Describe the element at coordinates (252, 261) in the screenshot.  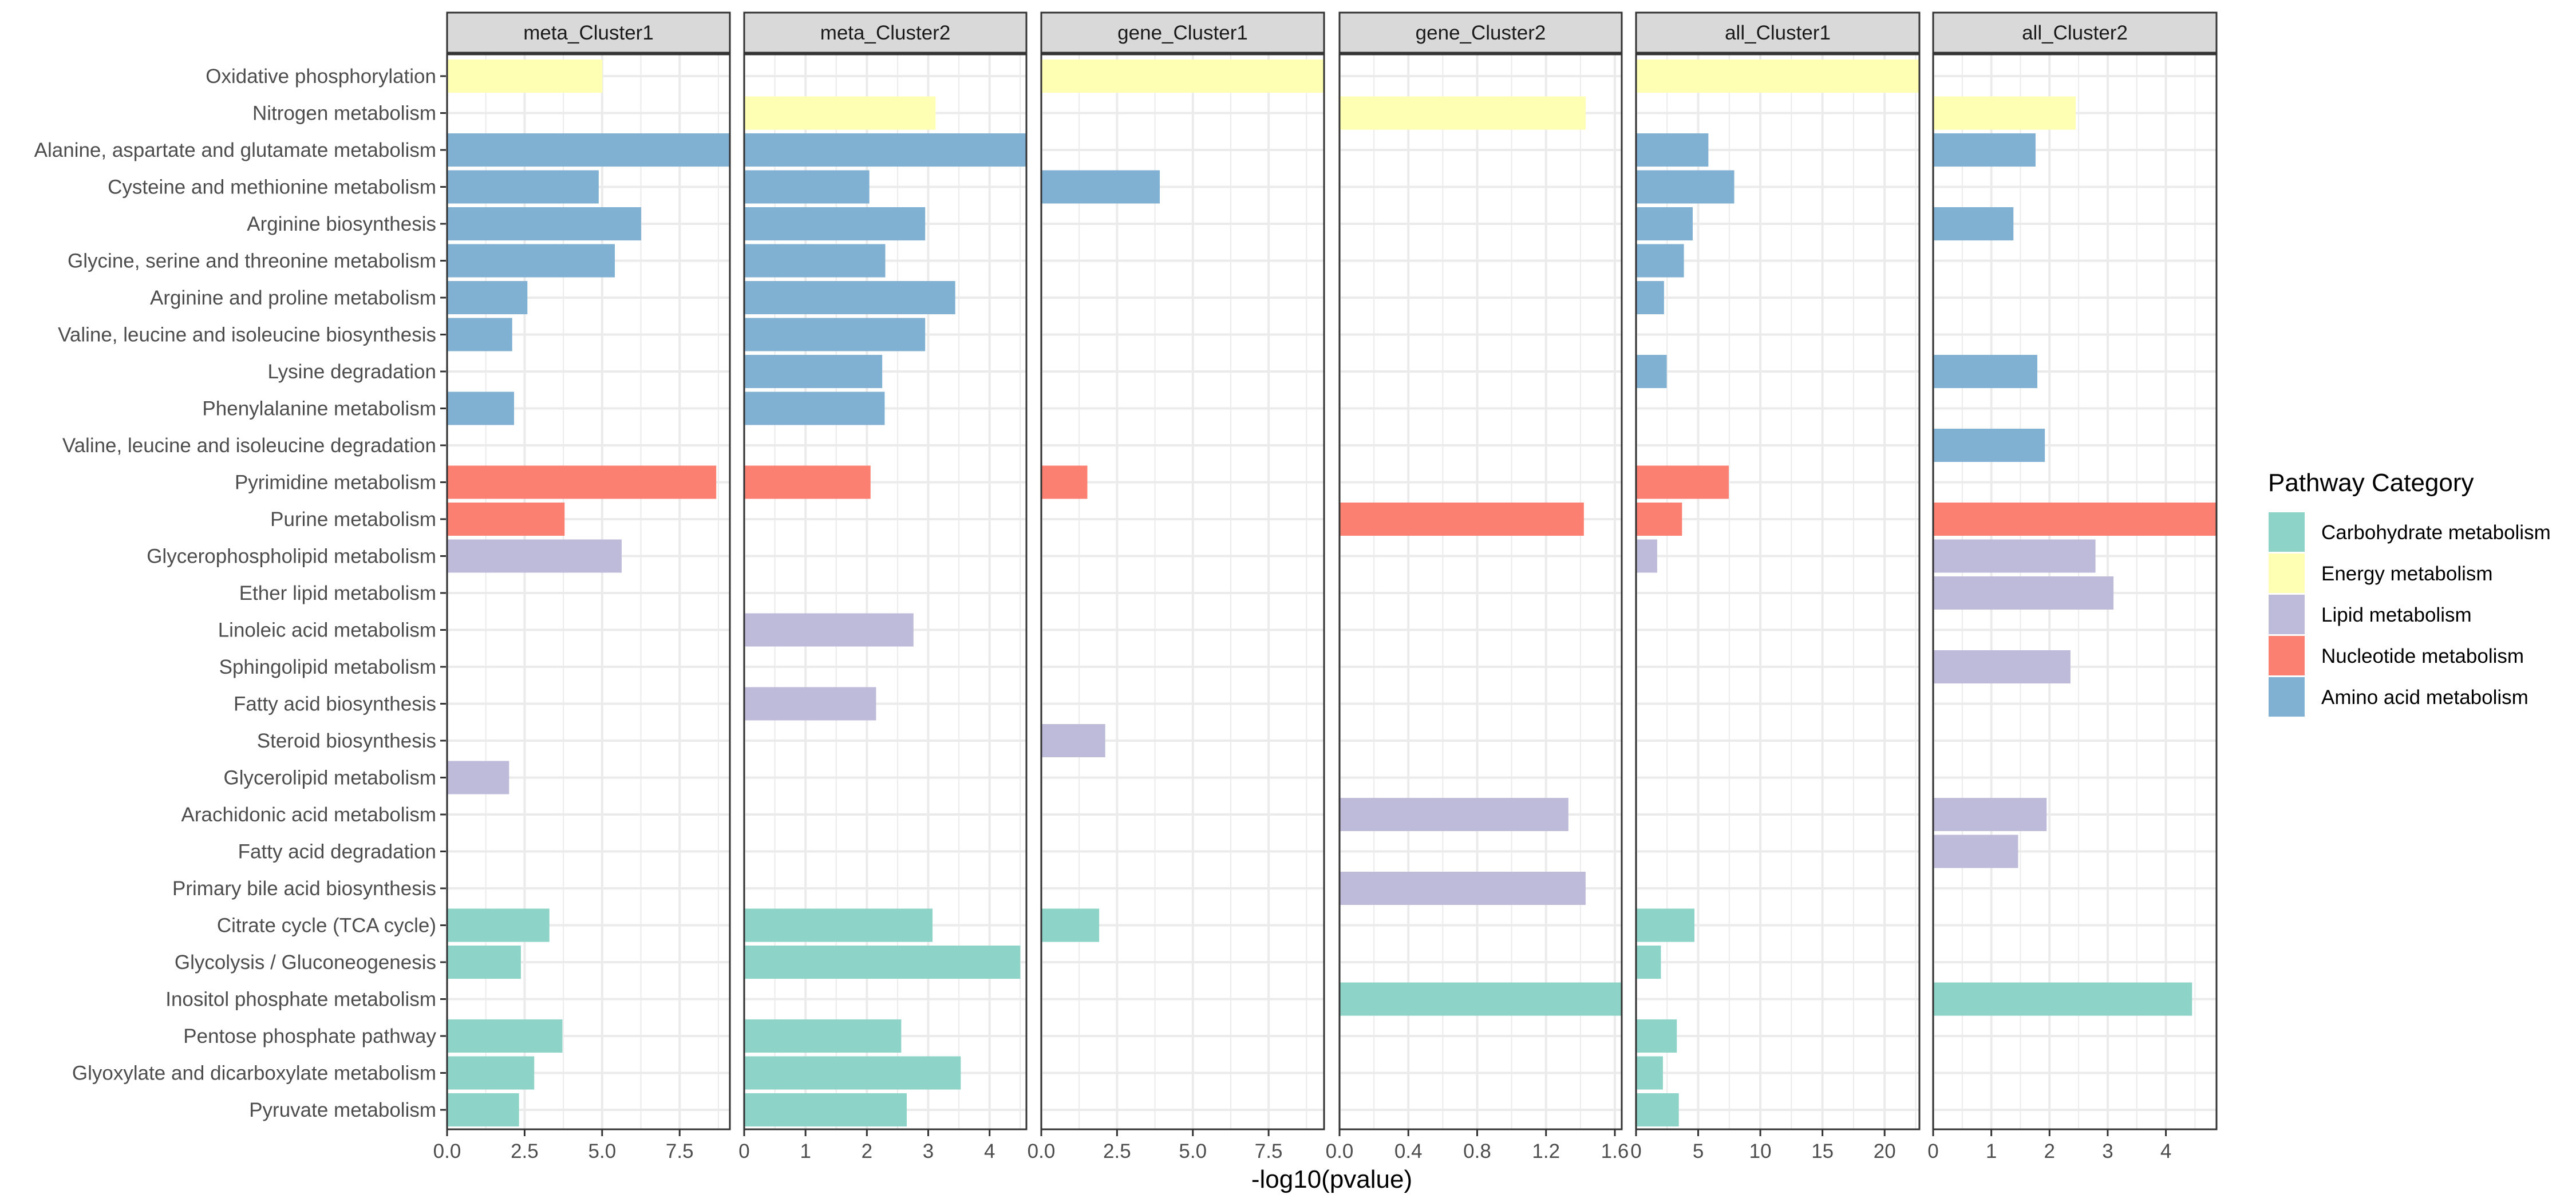
I see `y-tick-label: Glycine, serine and threonine metabolism` at that location.